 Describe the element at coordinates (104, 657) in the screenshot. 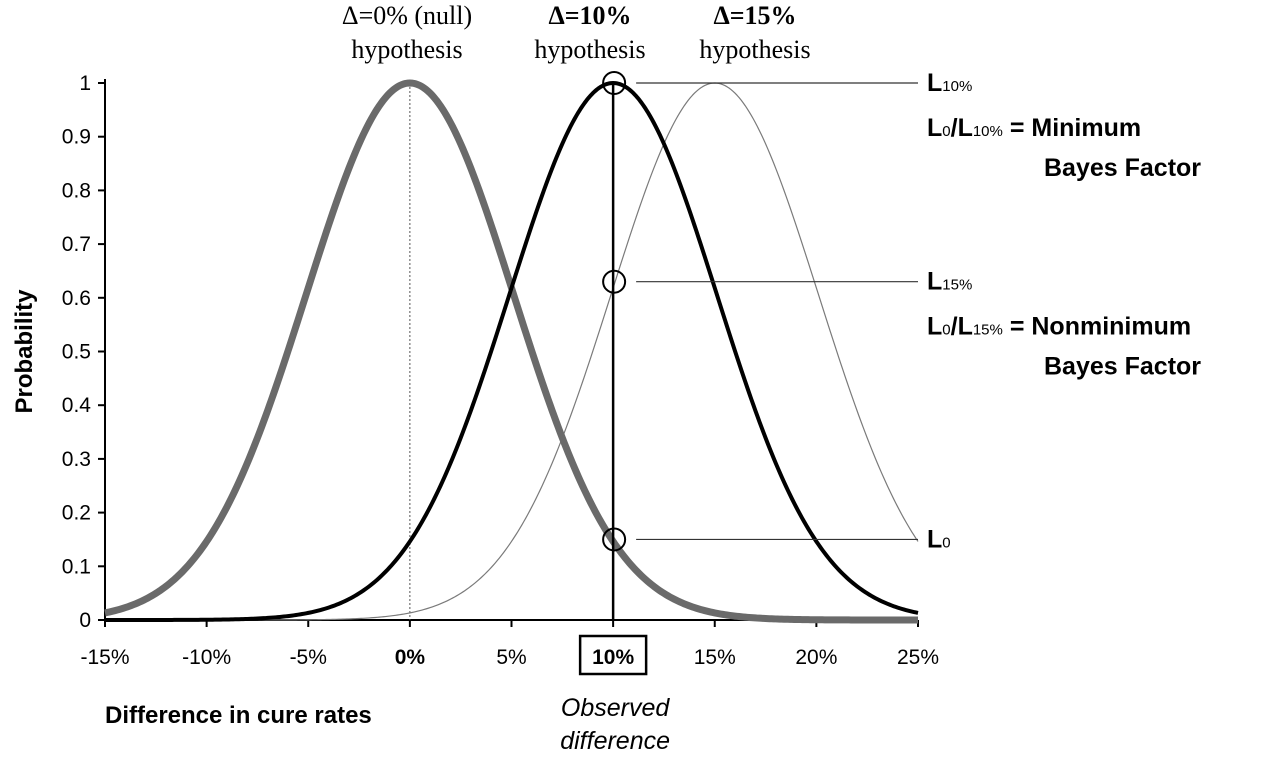

I see `x-tick-label: -15%` at that location.